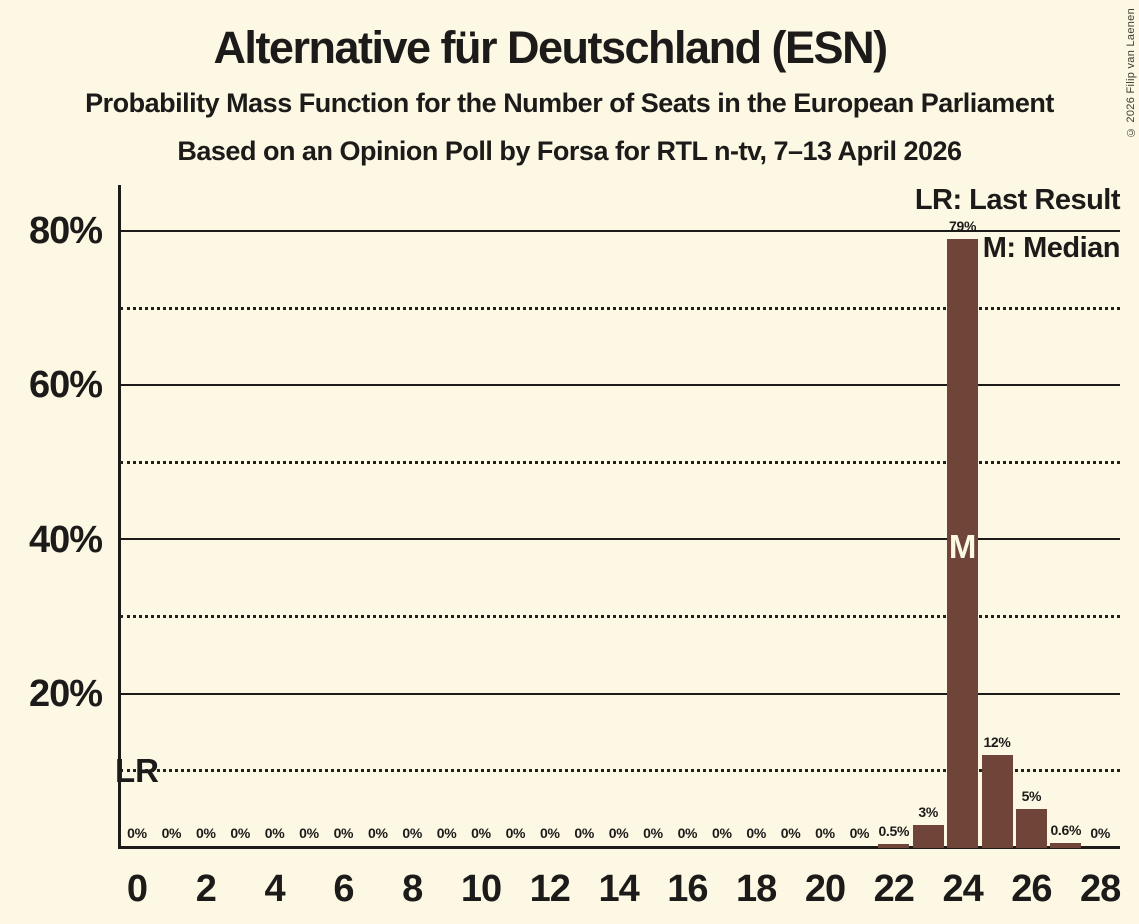 The width and height of the screenshot is (1139, 924). I want to click on bar-value-label-seat-7: 0%, so click(377, 833).